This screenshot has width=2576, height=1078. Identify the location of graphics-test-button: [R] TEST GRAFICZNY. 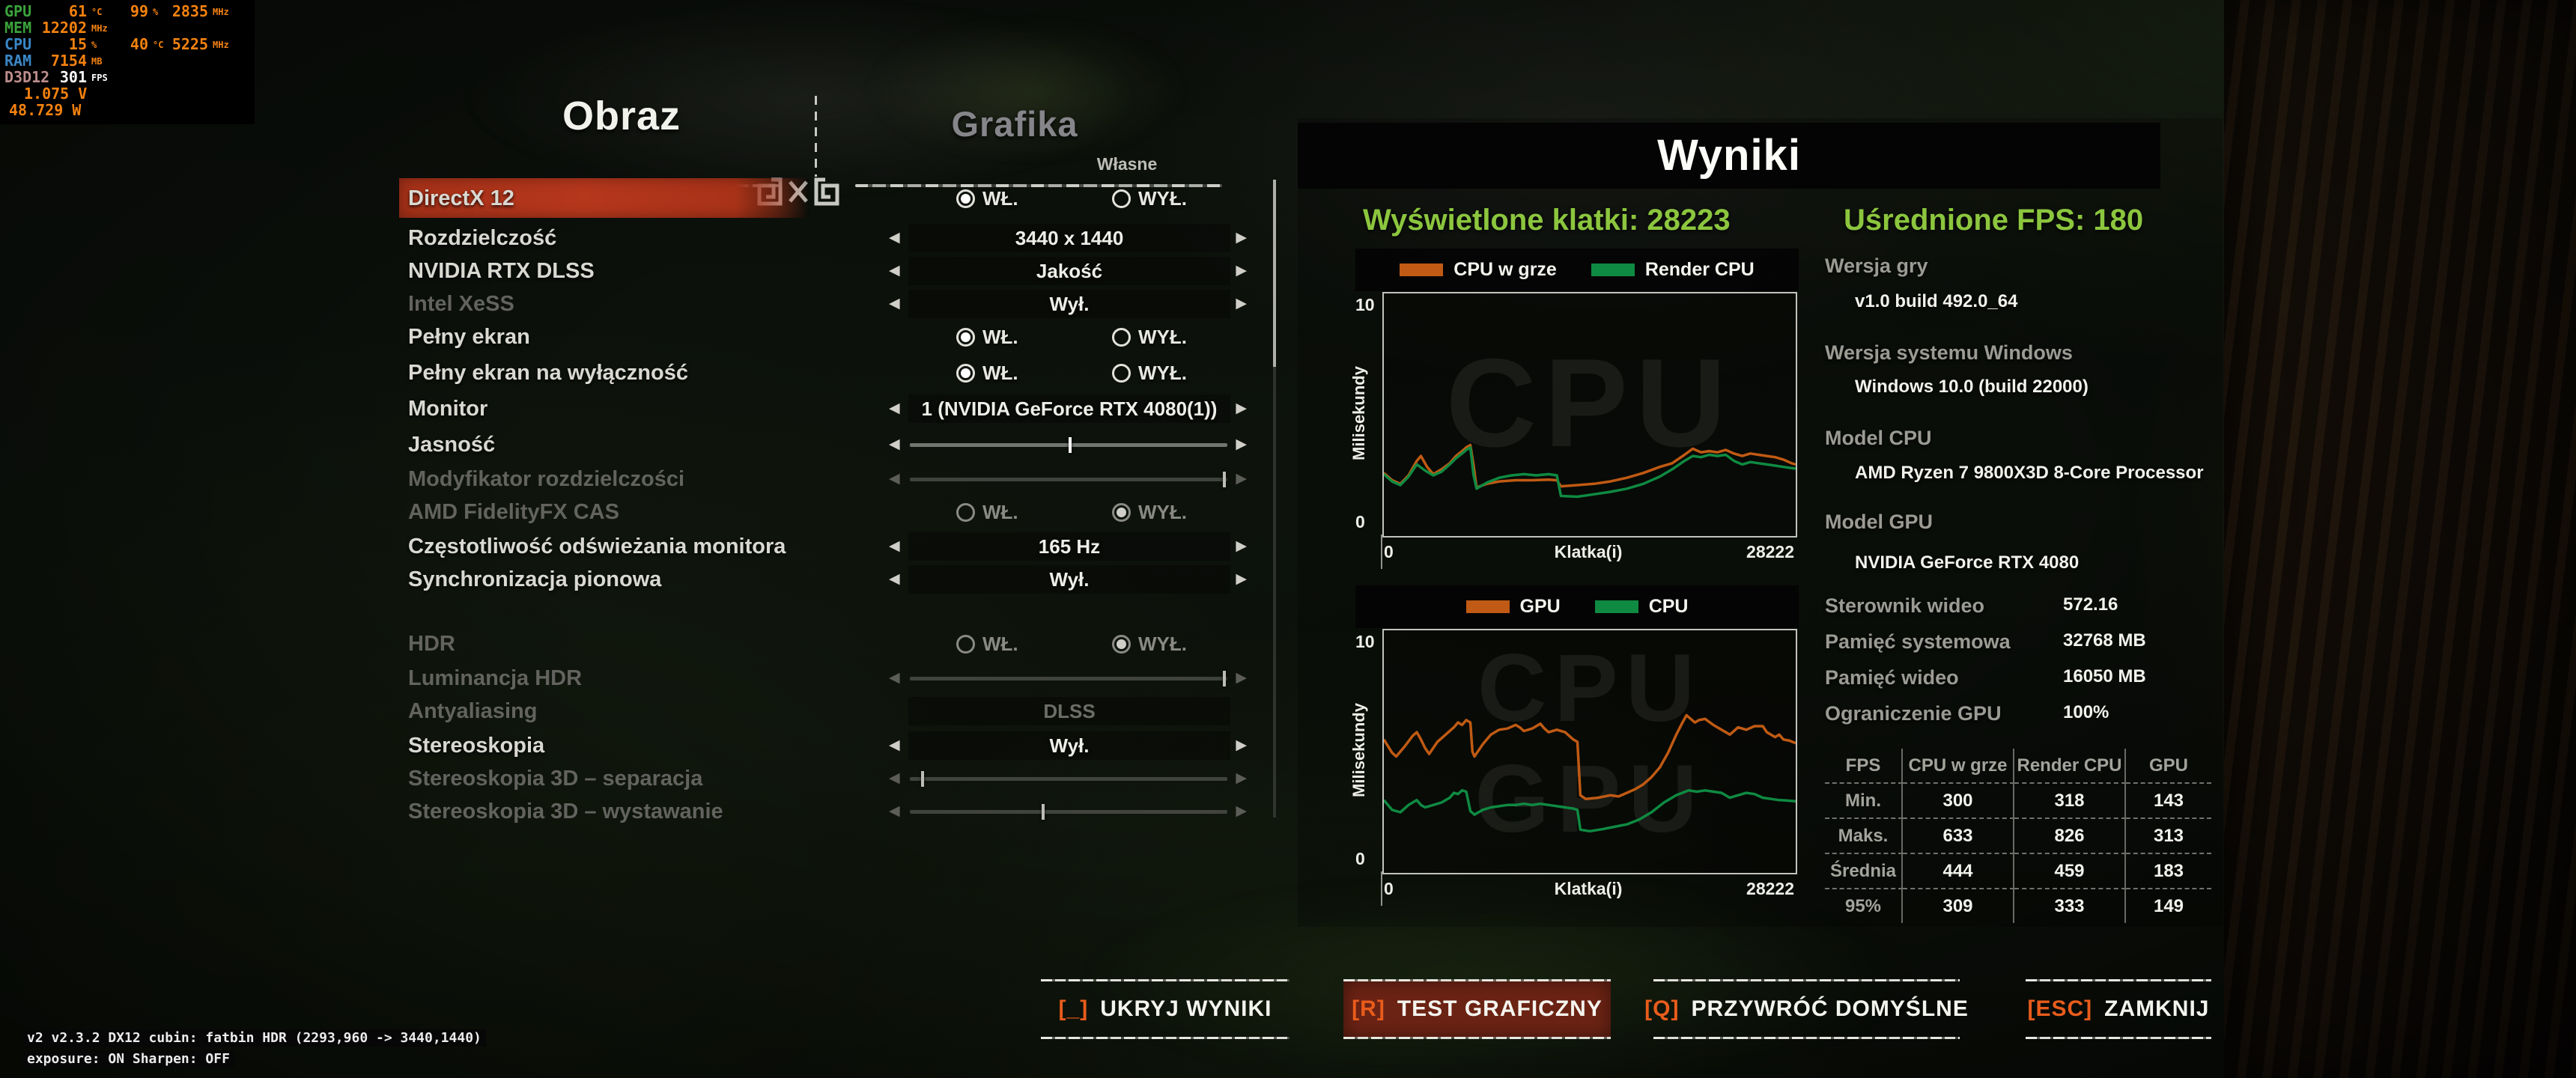
(1477, 1009).